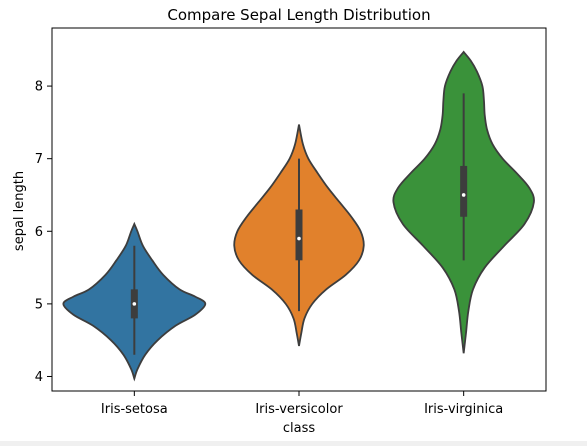  What do you see at coordinates (134, 409) in the screenshot?
I see `x-tick-label-iris-setosa: Iris-setosa` at bounding box center [134, 409].